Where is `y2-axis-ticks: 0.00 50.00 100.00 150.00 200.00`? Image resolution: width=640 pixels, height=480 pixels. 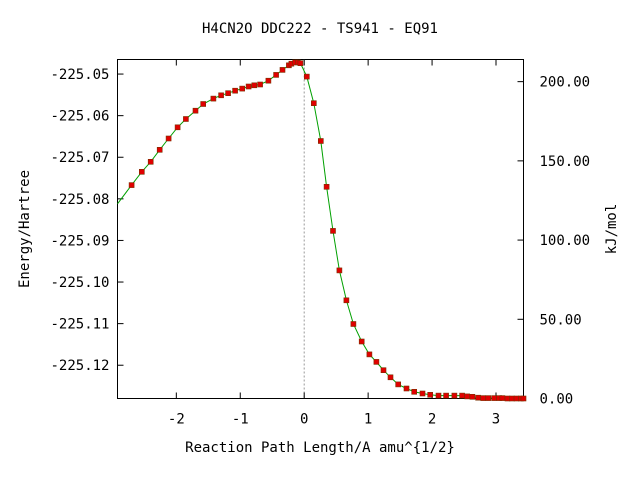
y2-axis-ticks: 0.00 50.00 100.00 150.00 200.00 is located at coordinates (554, 241).